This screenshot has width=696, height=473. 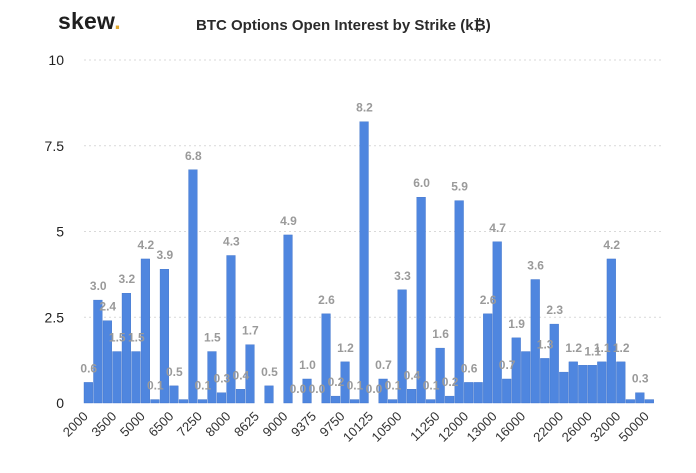 What do you see at coordinates (602, 348) in the screenshot?
I see `data-label-28000: 1.1` at bounding box center [602, 348].